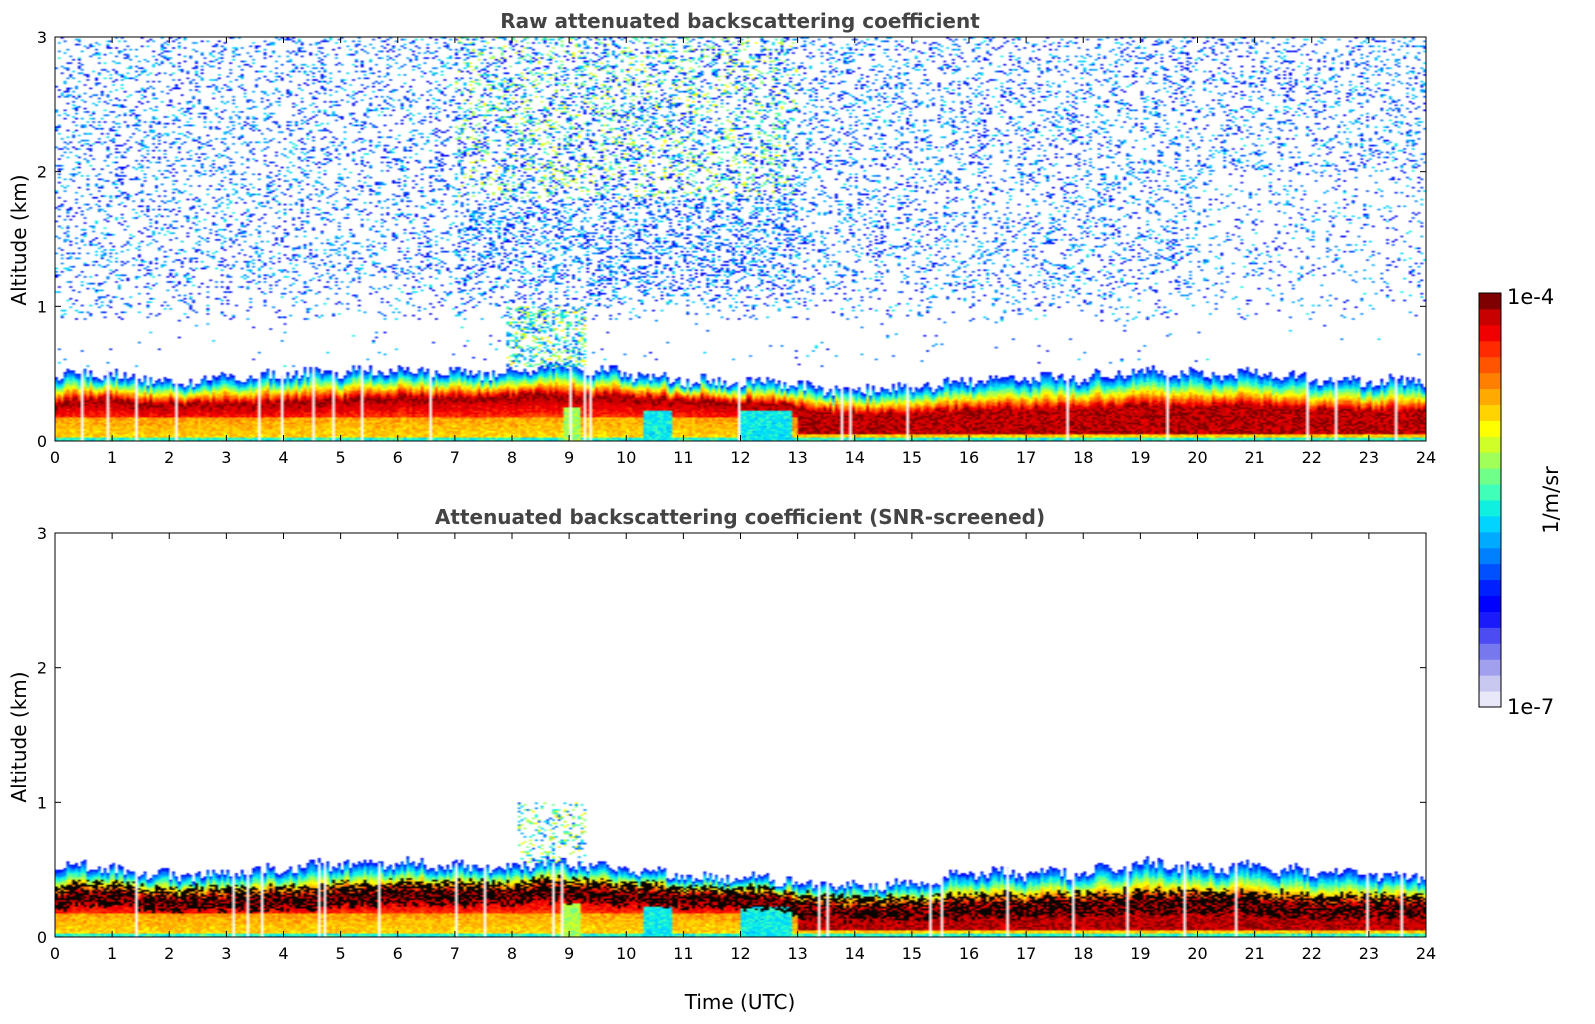  I want to click on colorbar-min-label: 1e-7, so click(1530, 707).